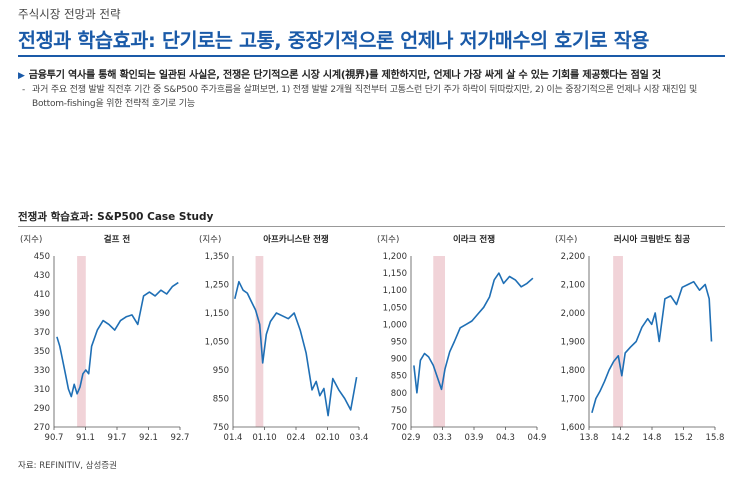 This screenshot has height=477, width=743. What do you see at coordinates (42, 295) in the screenshot?
I see `y-tick-label: 410` at bounding box center [42, 295].